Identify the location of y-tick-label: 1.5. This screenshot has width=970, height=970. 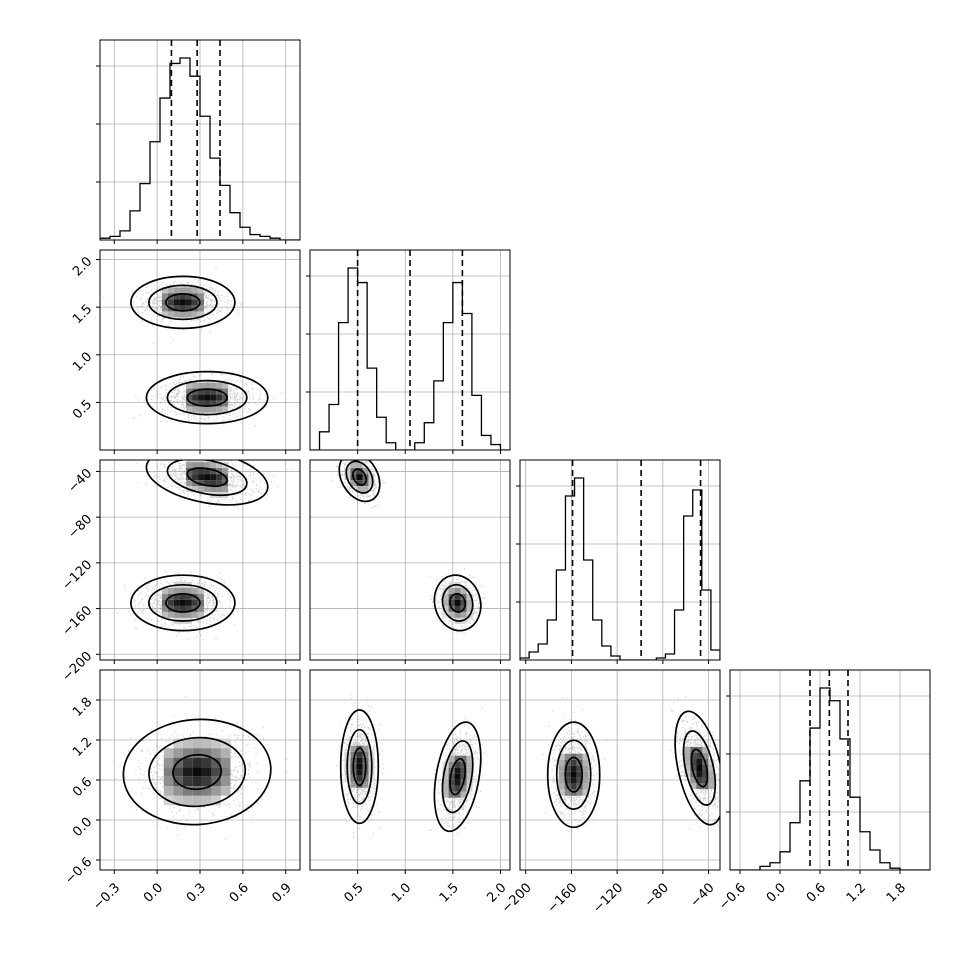
(82, 314).